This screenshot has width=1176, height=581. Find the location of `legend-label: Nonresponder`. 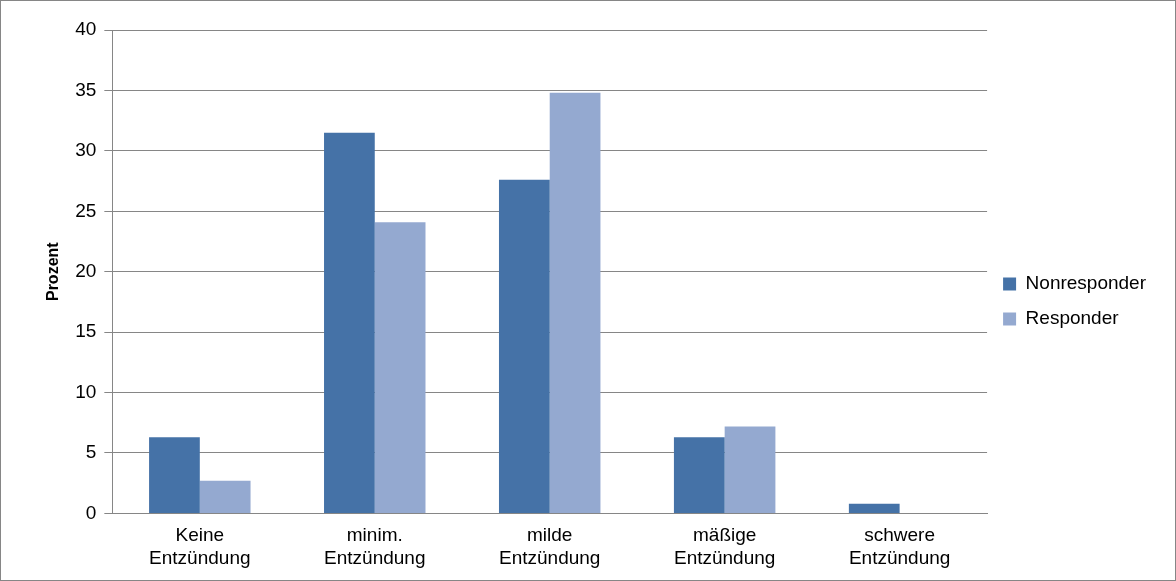

legend-label: Nonresponder is located at coordinates (1086, 283).